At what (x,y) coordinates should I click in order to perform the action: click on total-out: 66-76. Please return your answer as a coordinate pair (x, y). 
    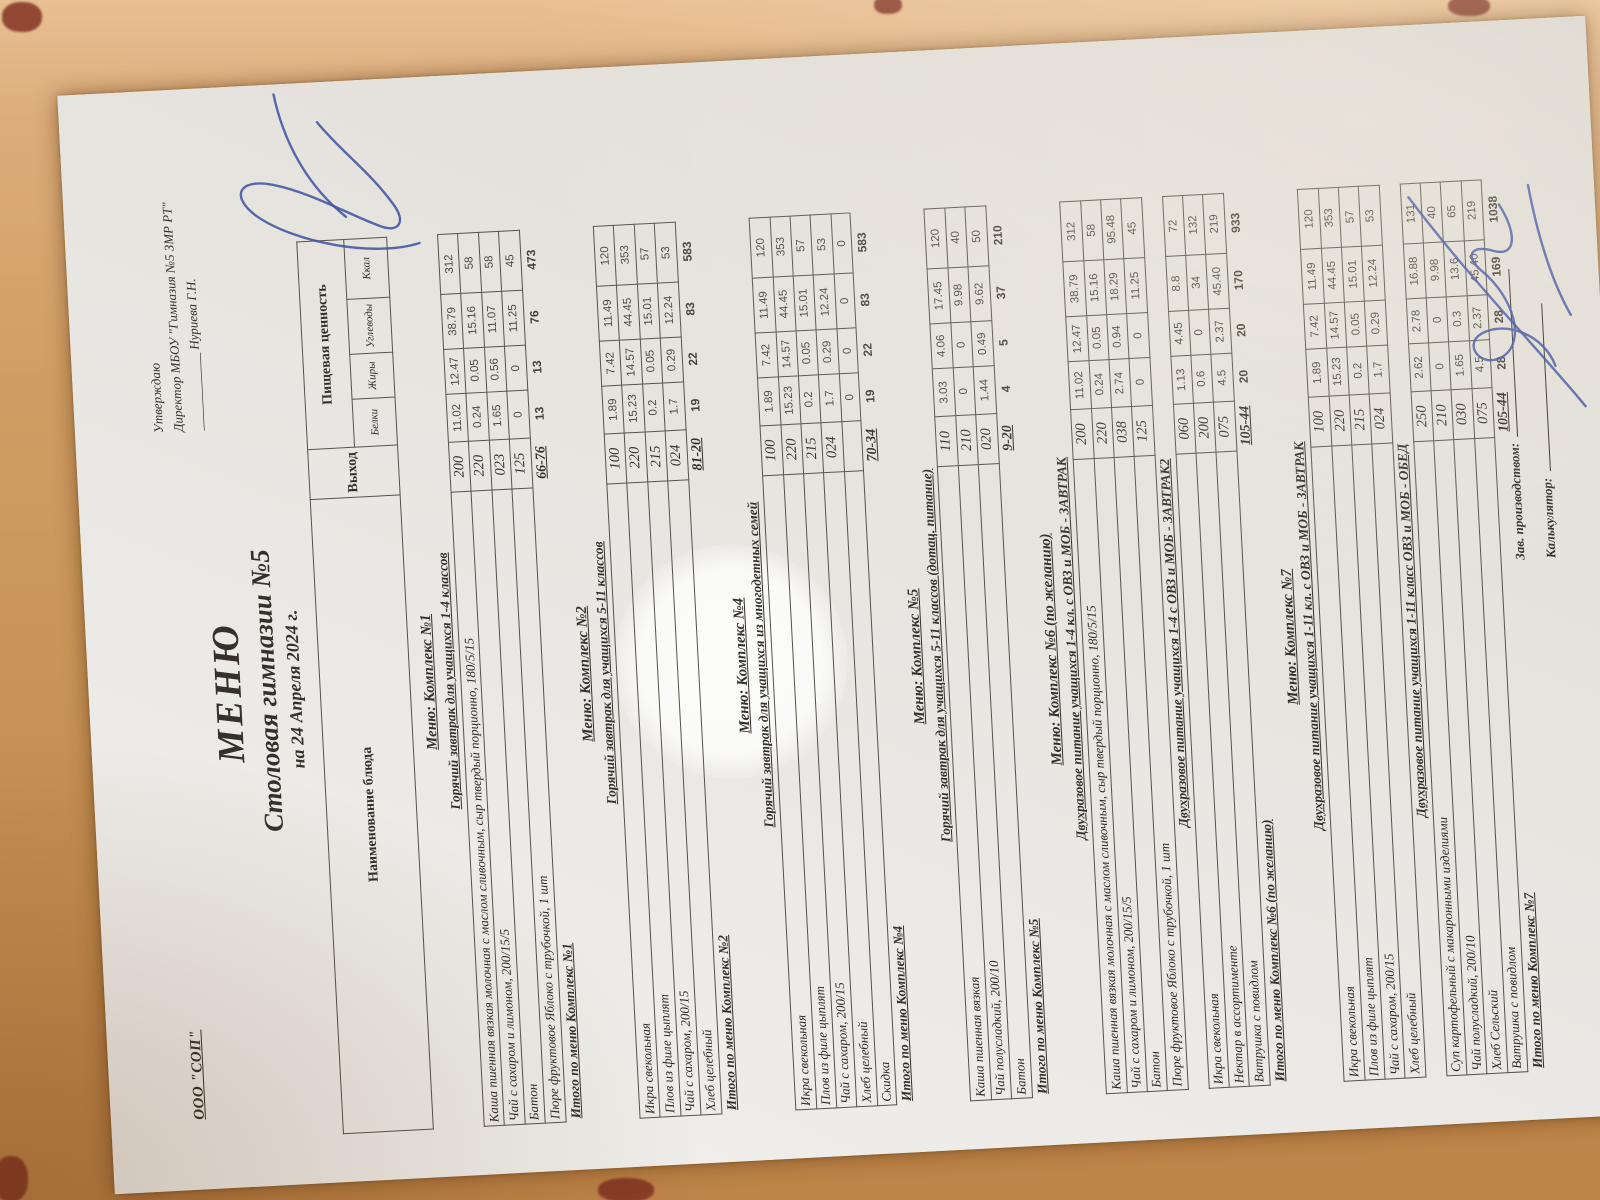
    Looking at the image, I should click on (541, 462).